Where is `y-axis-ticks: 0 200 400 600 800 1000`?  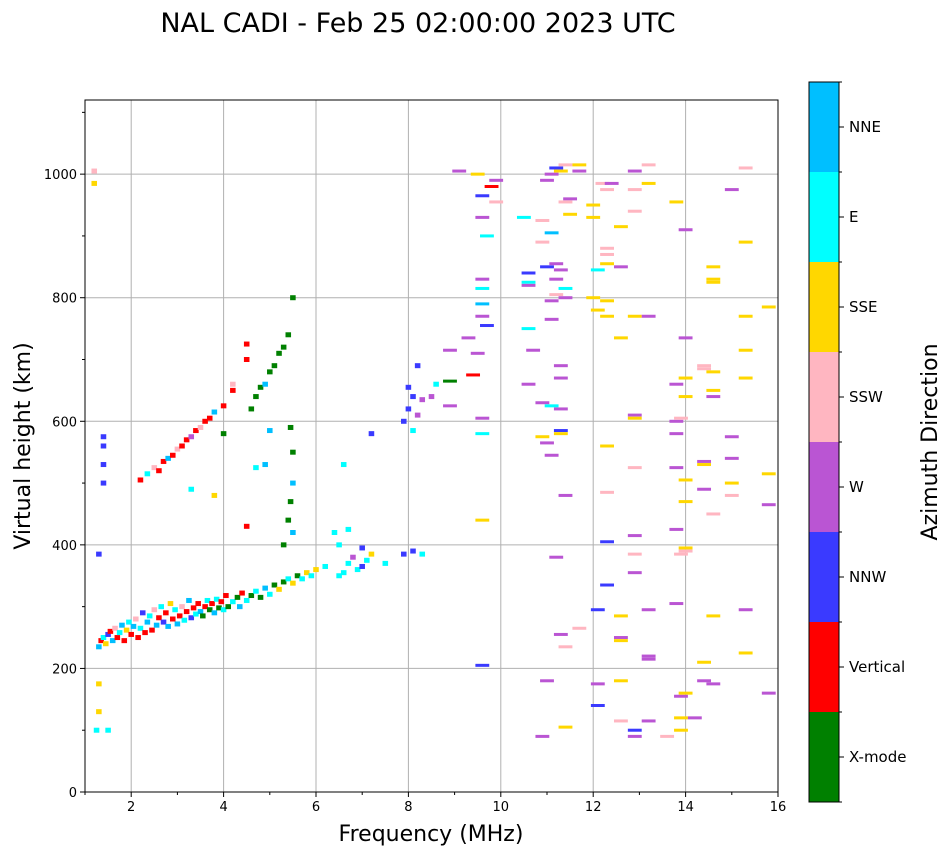 y-axis-ticks: 0 200 400 600 800 1000 is located at coordinates (64, 456).